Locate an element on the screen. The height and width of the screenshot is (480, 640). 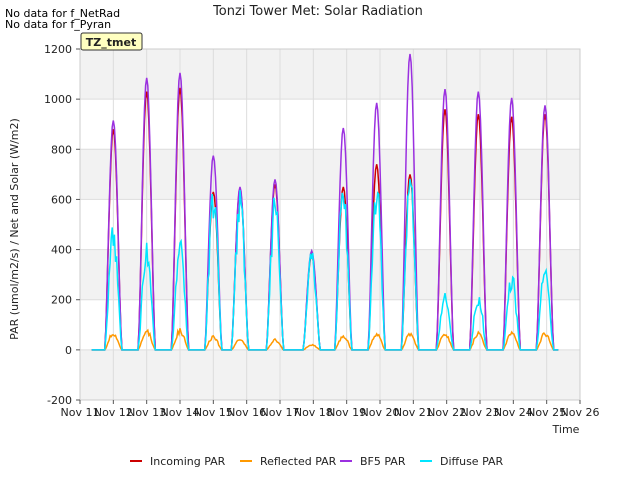
x-tick-label-8: Nov 19 is located at coordinates (346, 412).